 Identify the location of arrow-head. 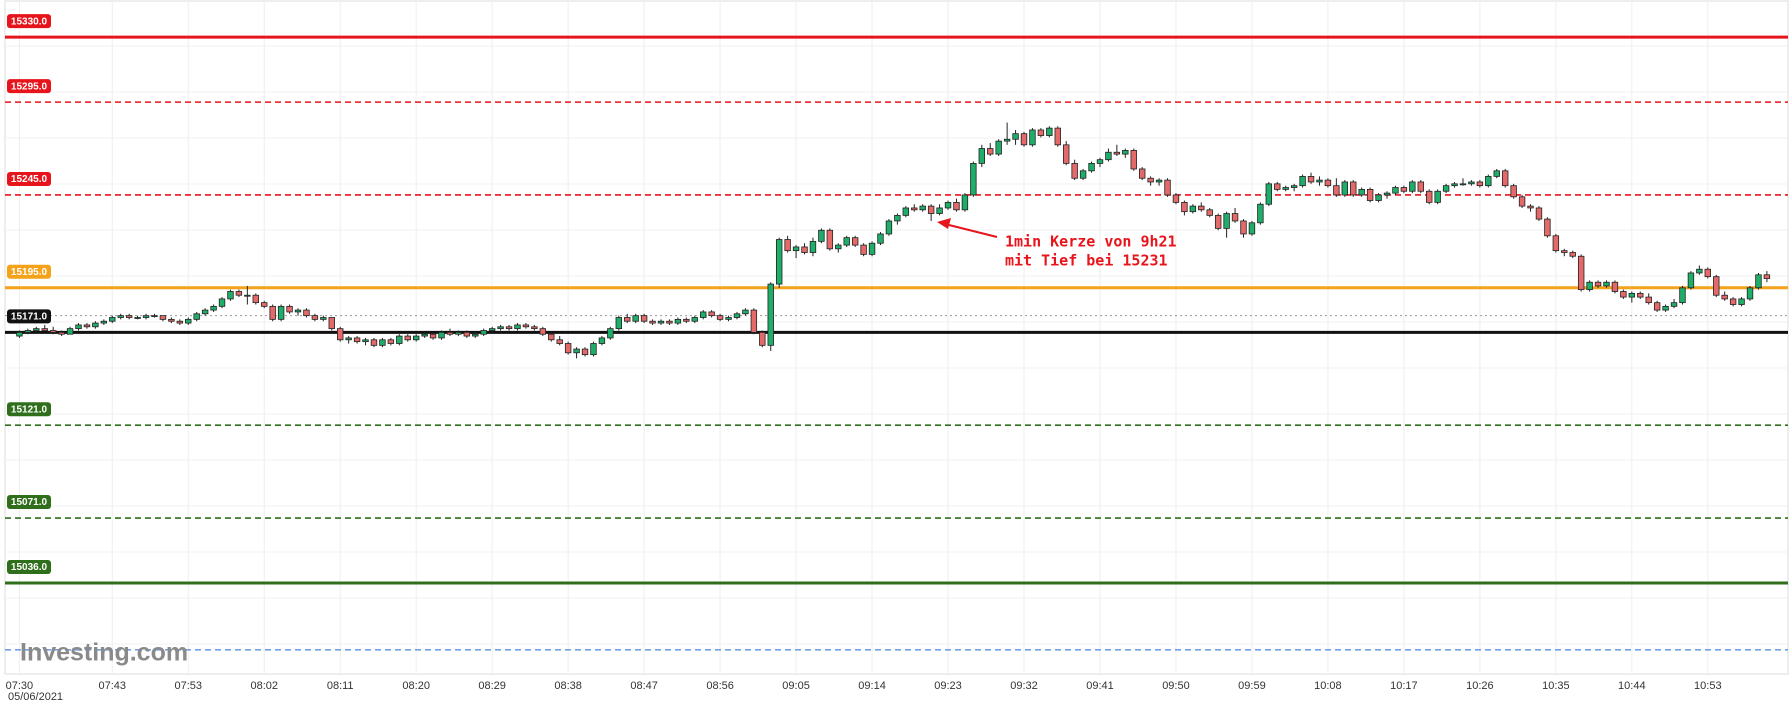
(944, 223).